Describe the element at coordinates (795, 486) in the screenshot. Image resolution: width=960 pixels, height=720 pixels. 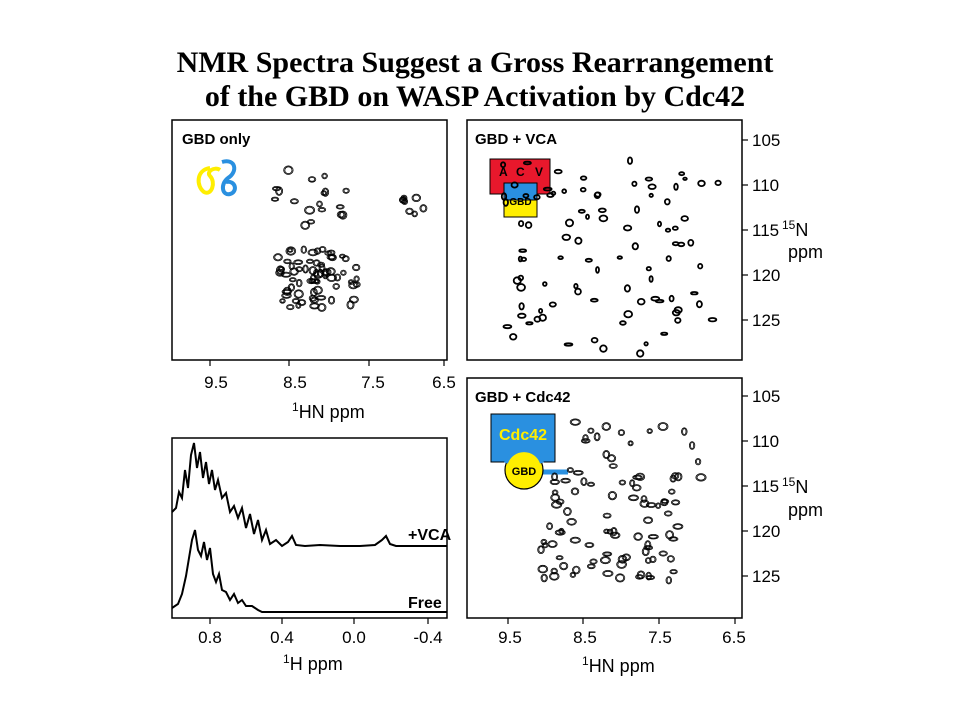
I see `axis-label-n15: 15N` at that location.